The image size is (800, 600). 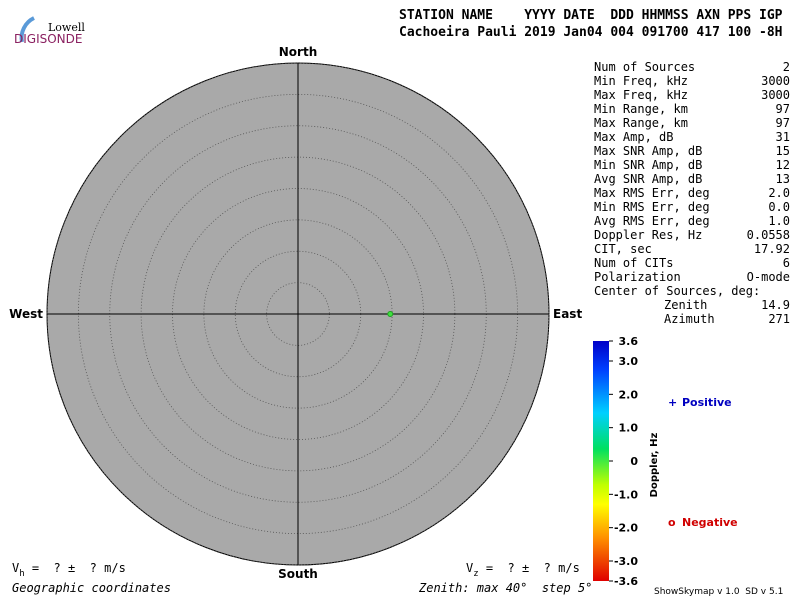 I want to click on source, so click(x=390, y=314).